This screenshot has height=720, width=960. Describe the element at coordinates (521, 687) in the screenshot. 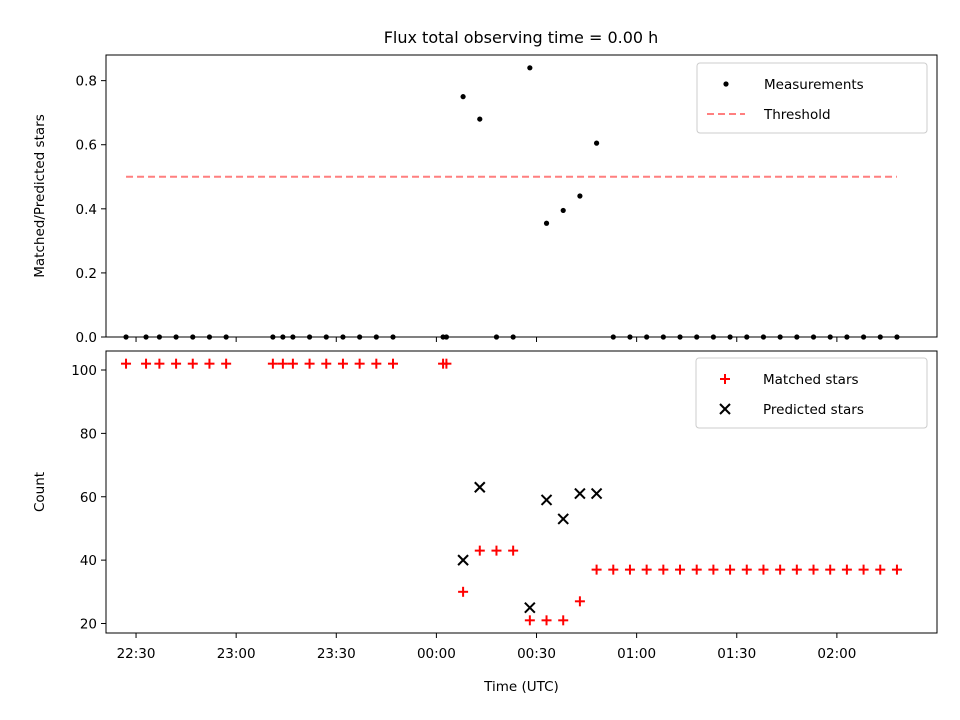

I see `x-axis-label: Time (UTC)` at that location.